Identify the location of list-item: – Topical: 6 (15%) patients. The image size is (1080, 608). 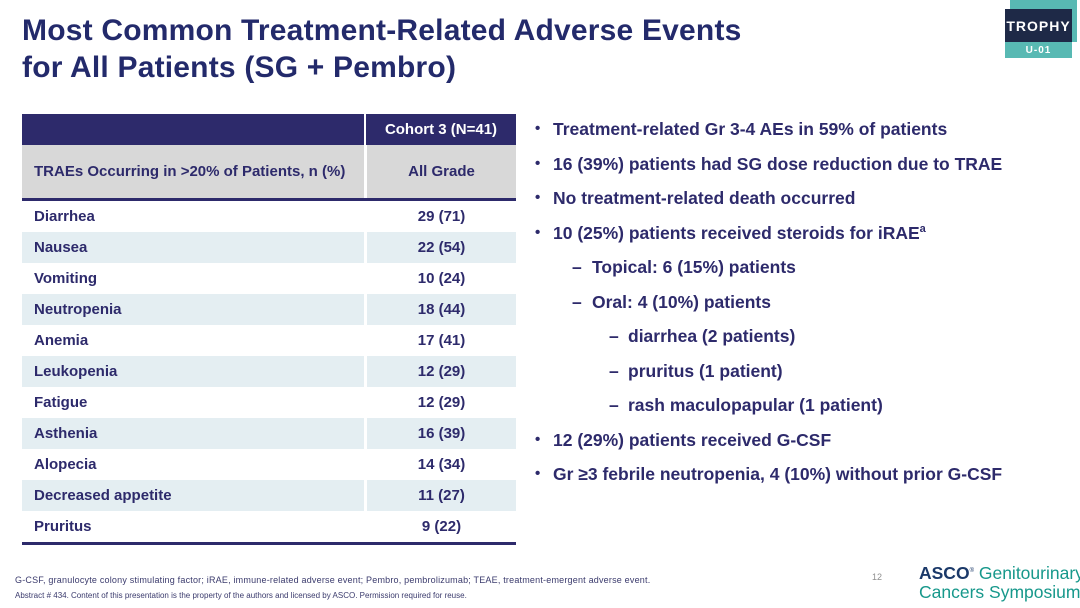
(806, 267).